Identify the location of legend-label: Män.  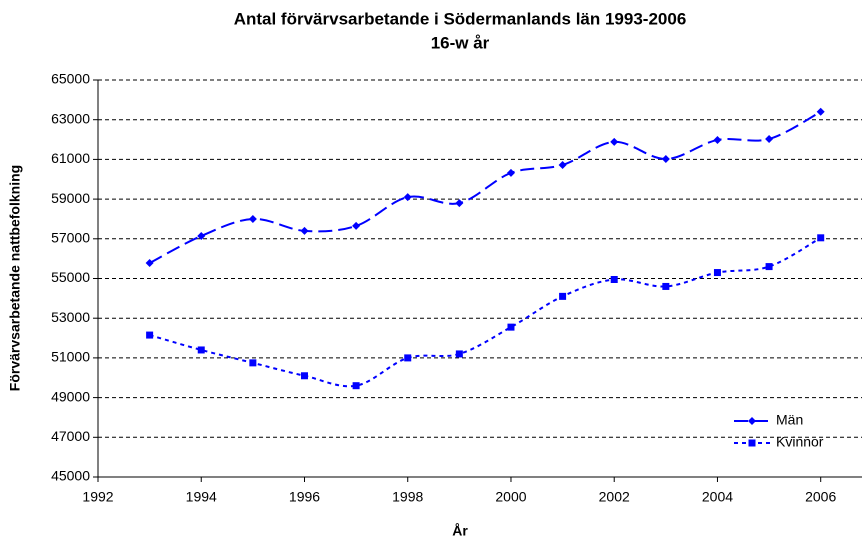
(789, 420).